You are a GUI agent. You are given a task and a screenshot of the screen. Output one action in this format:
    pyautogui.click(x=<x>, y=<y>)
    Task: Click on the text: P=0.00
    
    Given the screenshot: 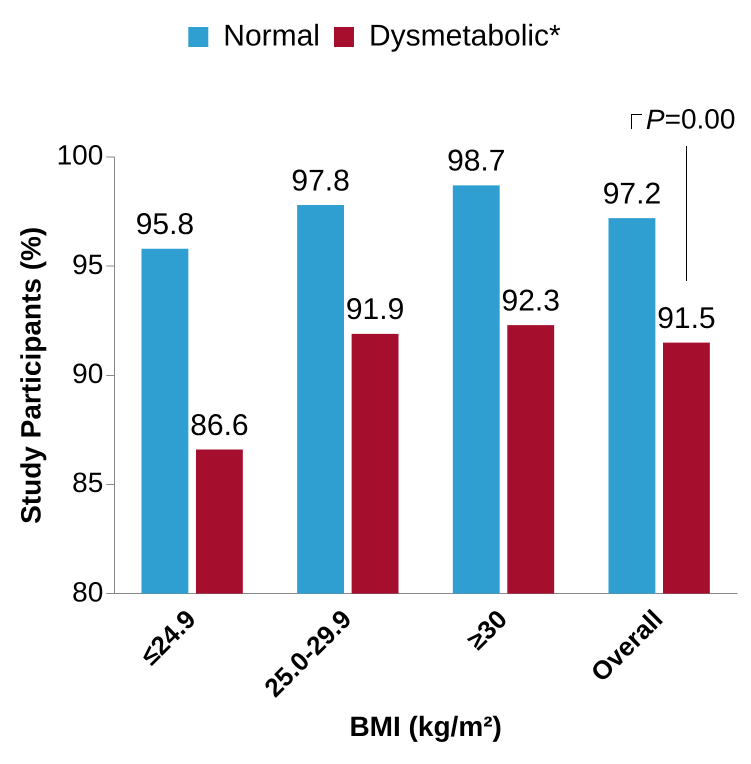 What is the action you would take?
    pyautogui.click(x=691, y=119)
    